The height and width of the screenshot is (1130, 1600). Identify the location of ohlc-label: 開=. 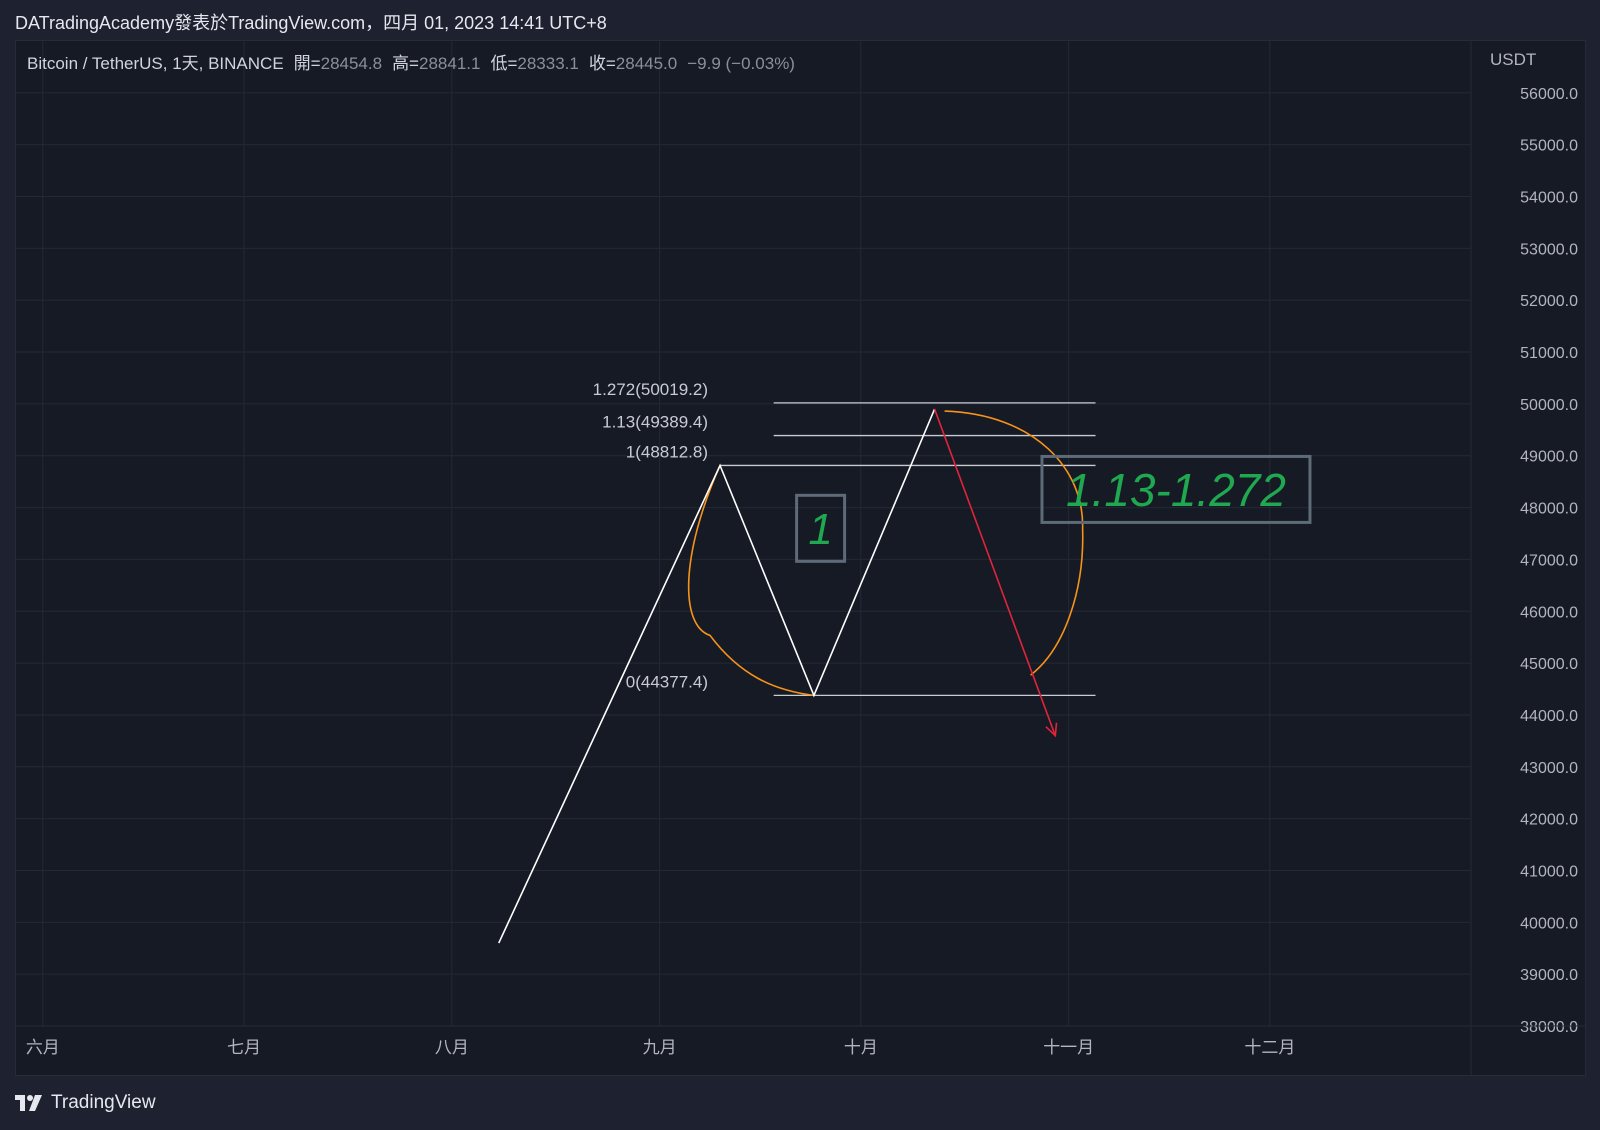
(307, 63).